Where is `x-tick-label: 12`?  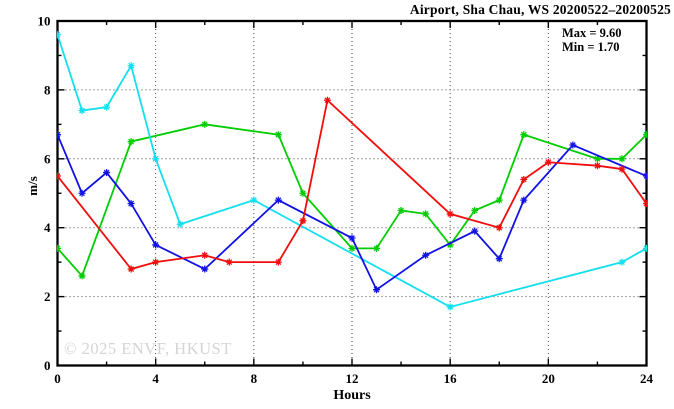 x-tick-label: 12 is located at coordinates (352, 378).